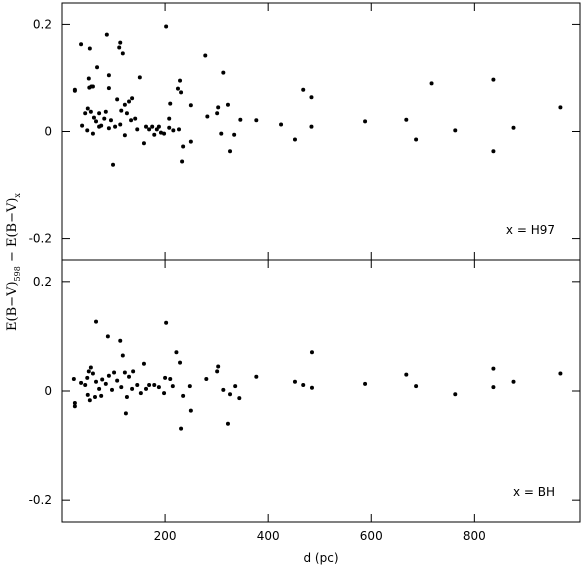 This screenshot has height=567, width=582. Describe the element at coordinates (17, 273) in the screenshot. I see `y-label-sub: 598` at that location.